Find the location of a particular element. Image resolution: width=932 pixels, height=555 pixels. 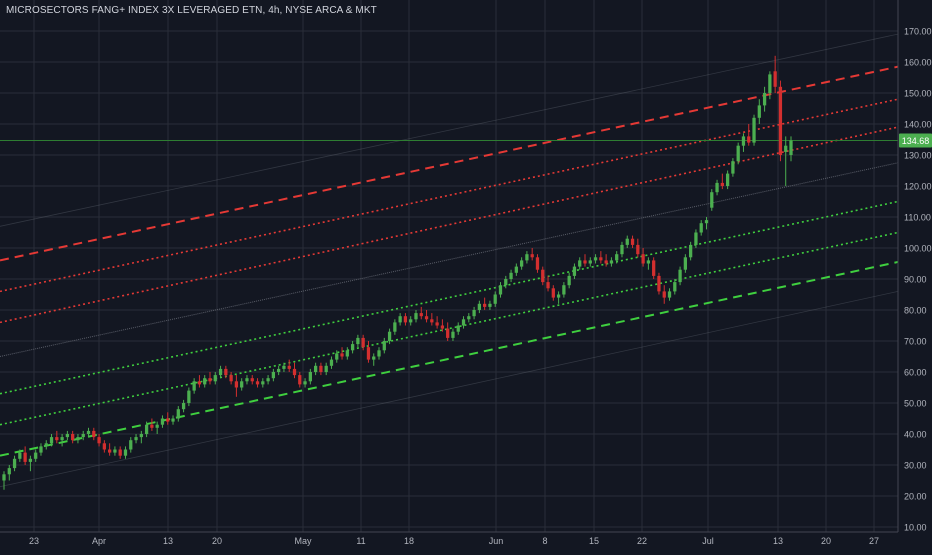

x-tick-label: 23 is located at coordinates (34, 541).